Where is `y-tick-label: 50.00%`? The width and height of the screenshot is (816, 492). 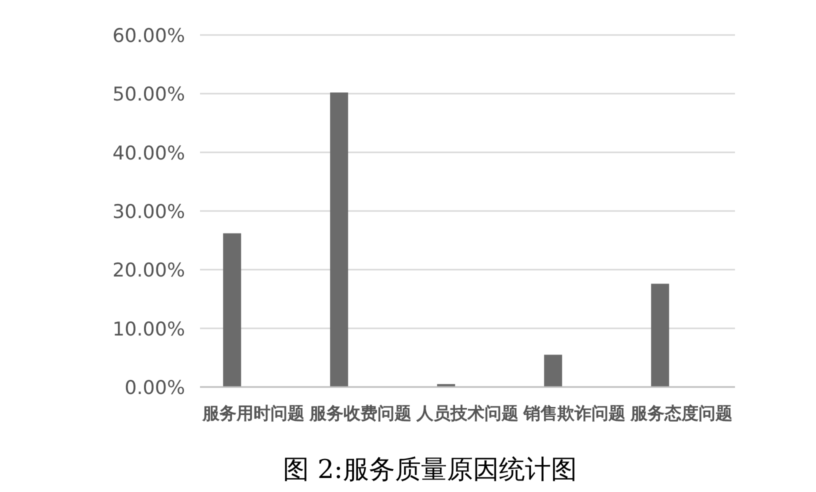 y-tick-label: 50.00% is located at coordinates (148, 95).